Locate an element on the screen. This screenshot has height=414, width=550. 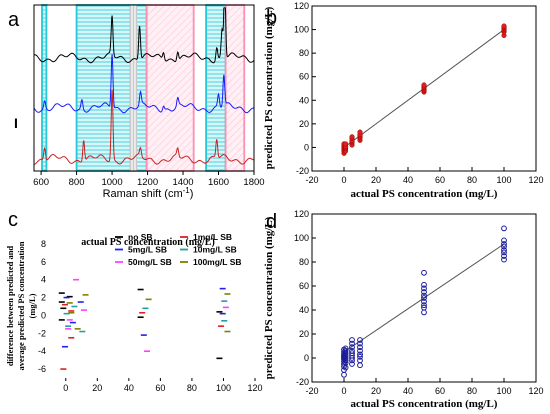
y-axis-label-line-3: (mg/L) is located at coordinates (32, 305).